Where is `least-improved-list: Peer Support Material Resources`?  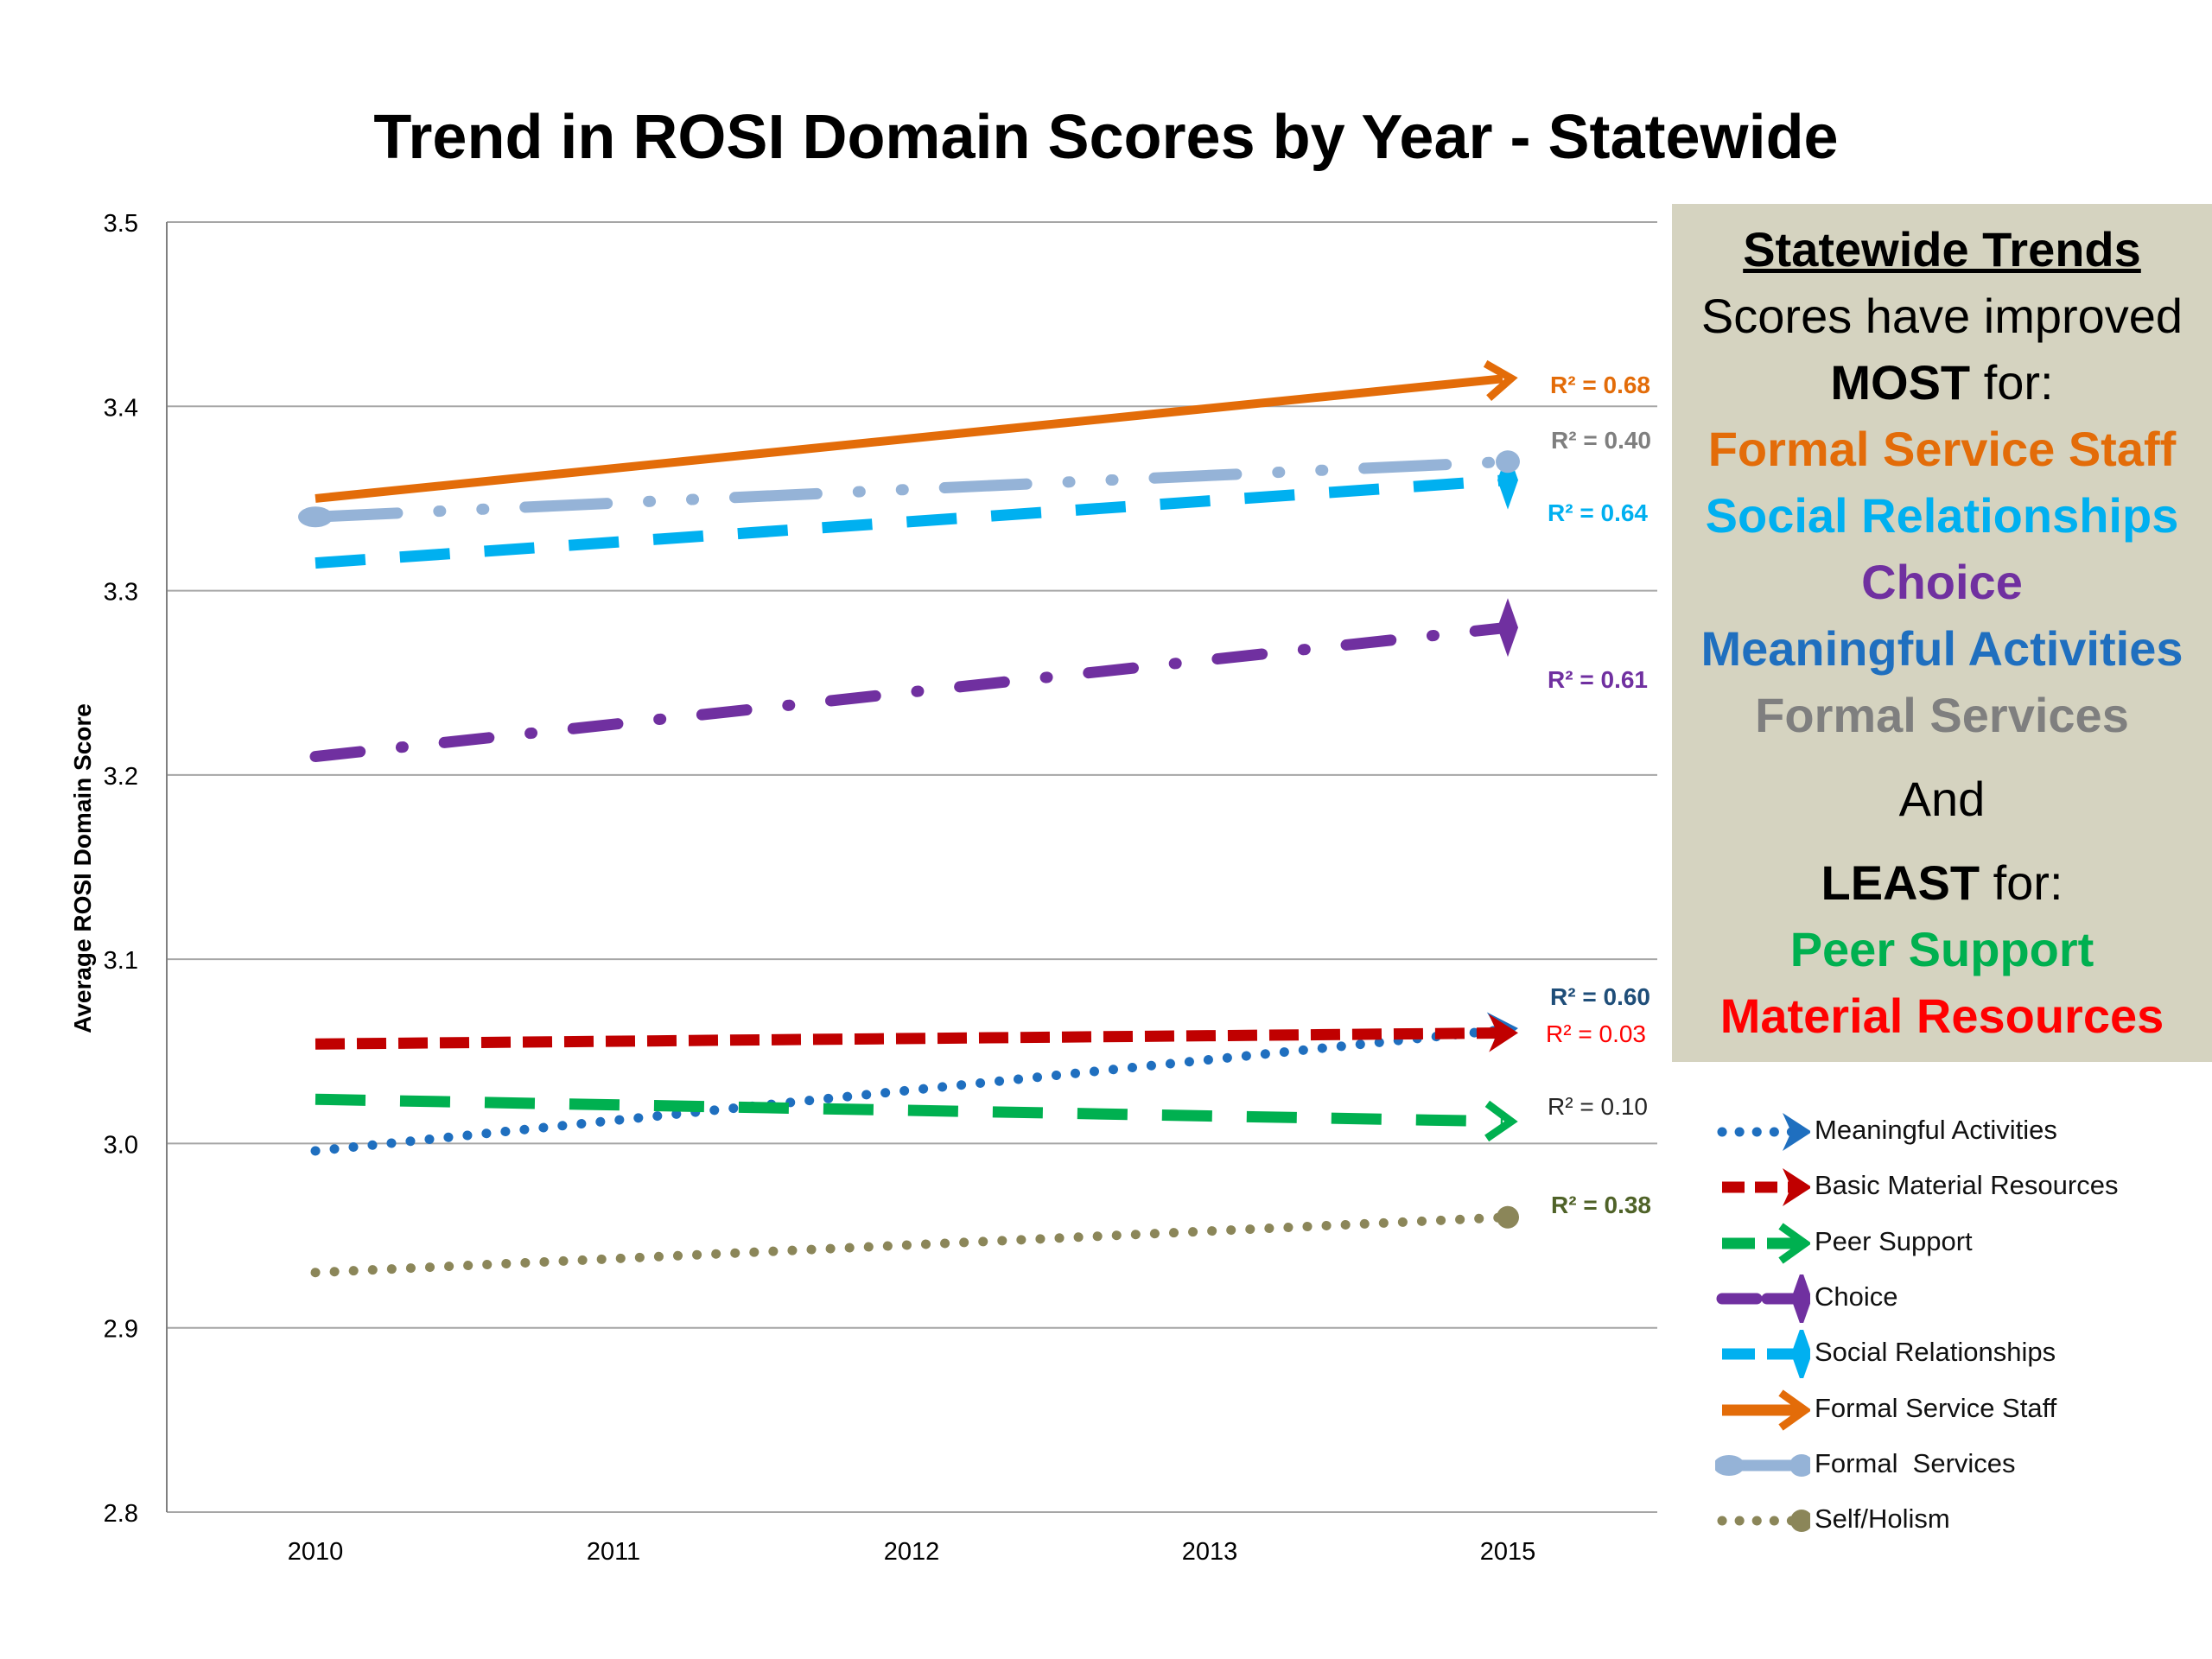
least-improved-list: Peer Support Material Resources is located at coordinates (1942, 982).